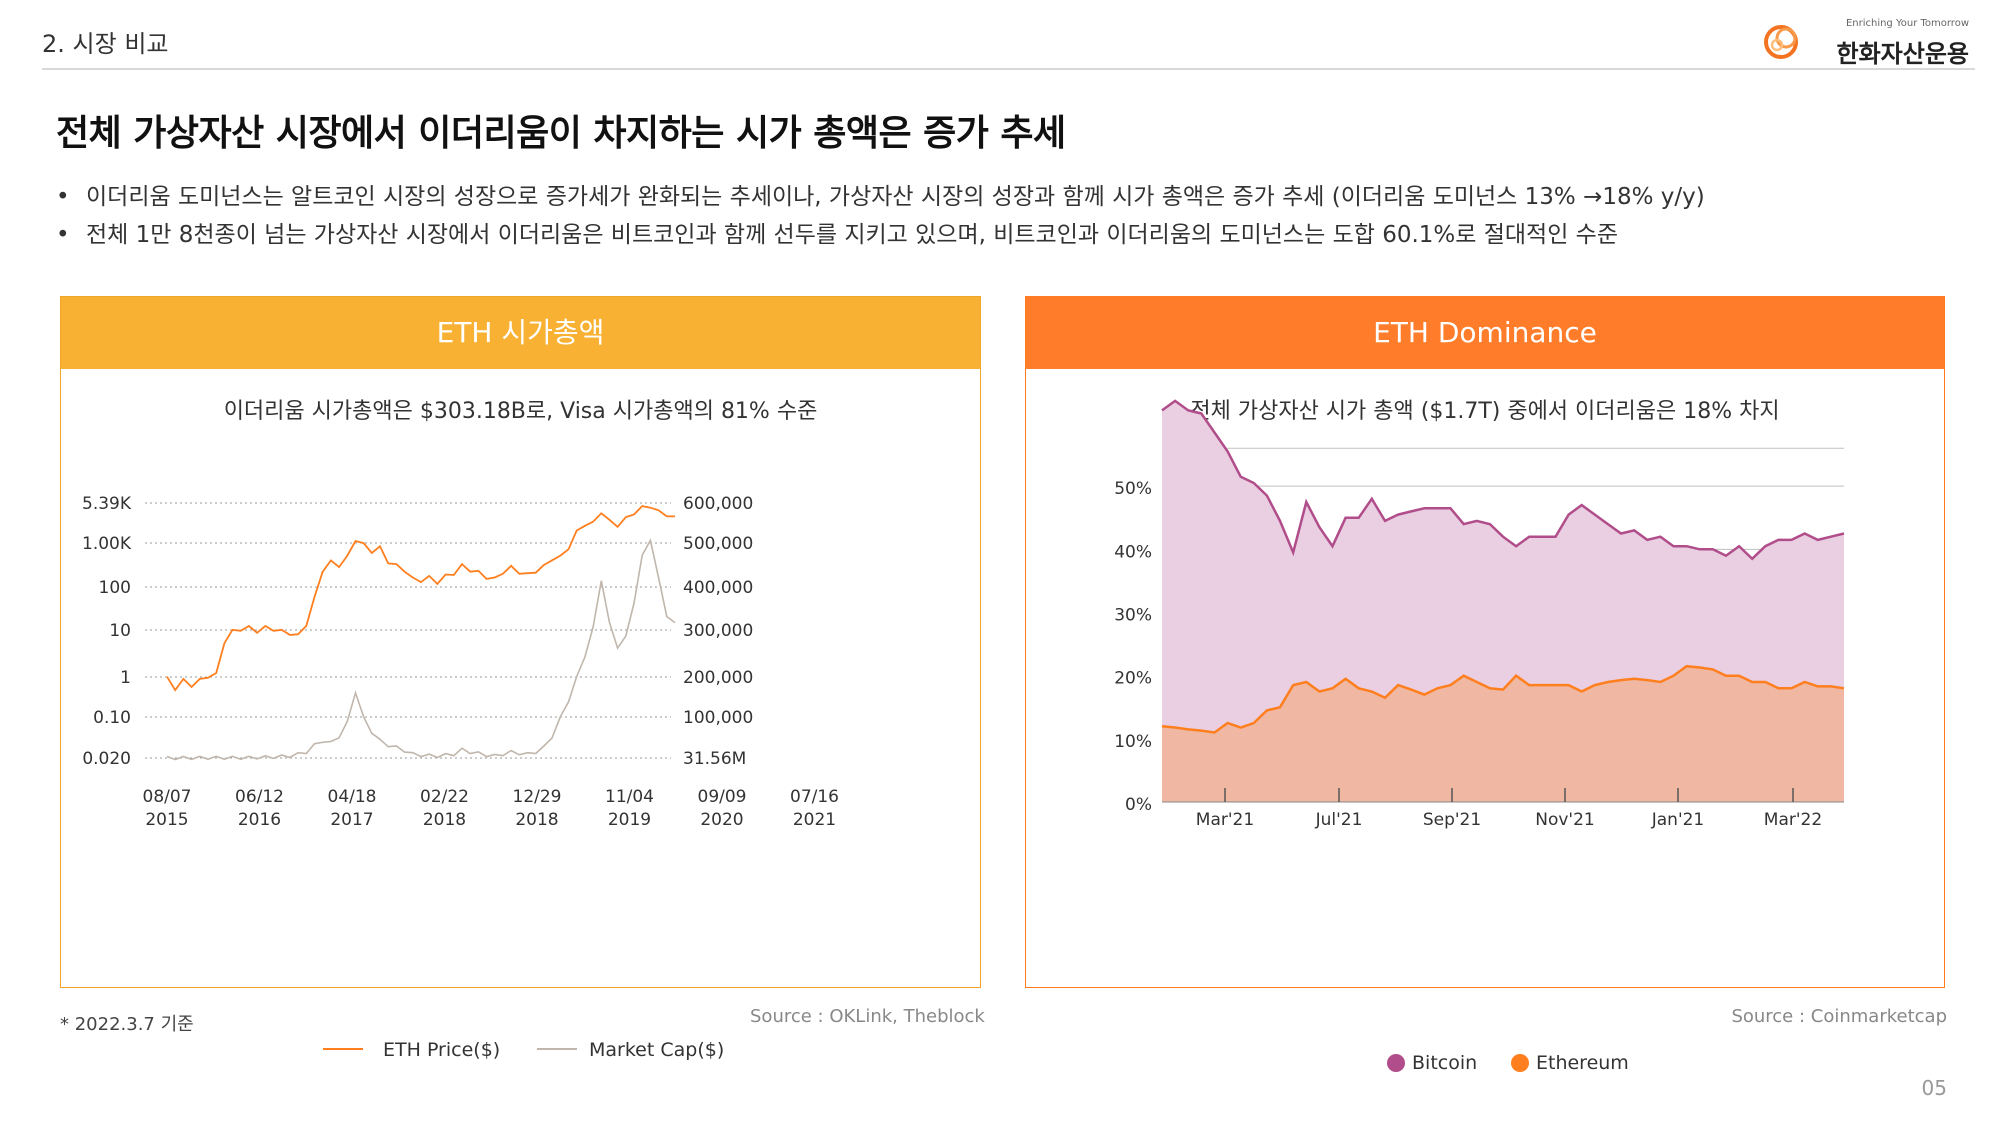 This screenshot has height=1125, width=1999. I want to click on x-tick-label: 06/12, so click(259, 797).